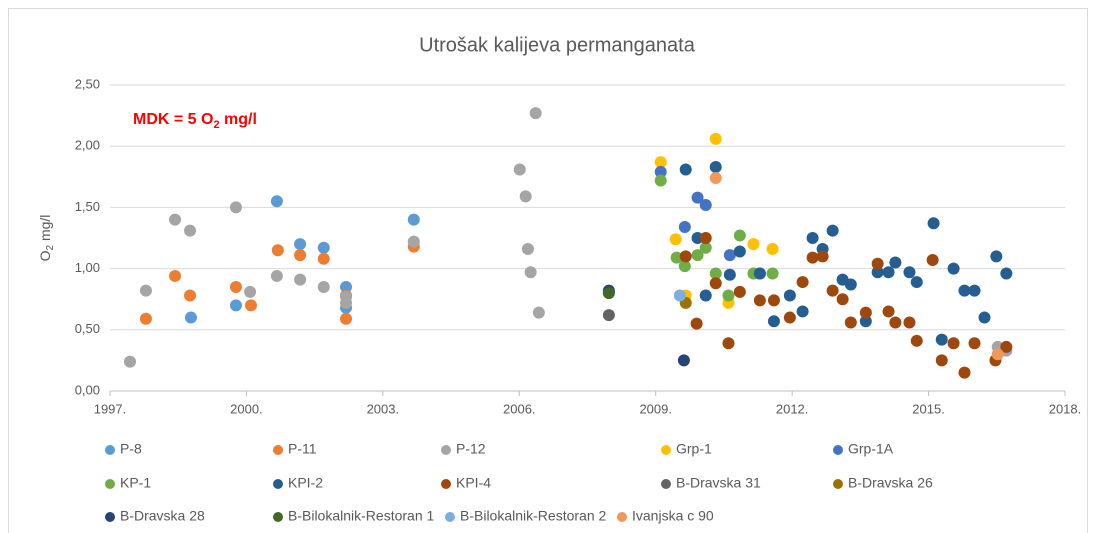 This screenshot has width=1096, height=533. Describe the element at coordinates (87, 145) in the screenshot. I see `y-tick-label: 2,00` at that location.